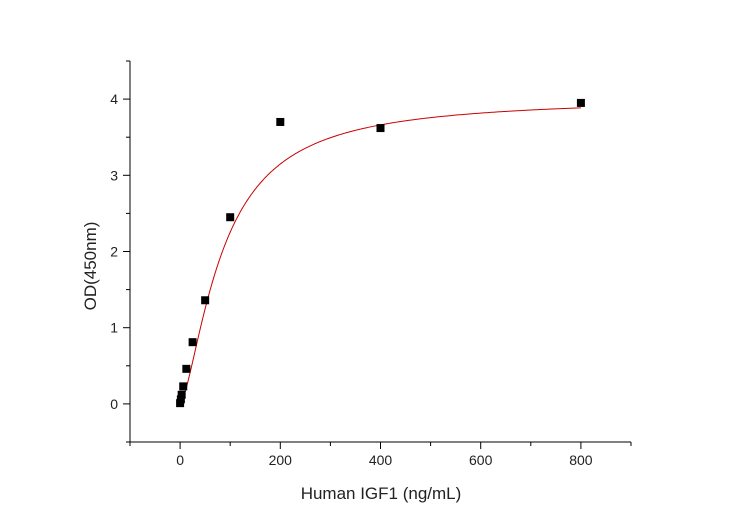  I want to click on y-axis-title: OD(450nm), so click(90, 266).